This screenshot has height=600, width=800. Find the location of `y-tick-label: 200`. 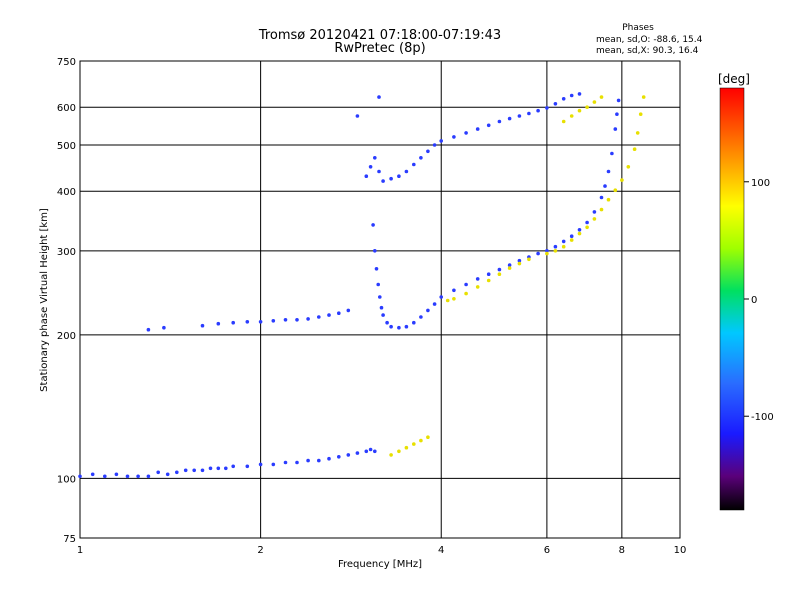

y-tick-label: 200 is located at coordinates (66, 336).